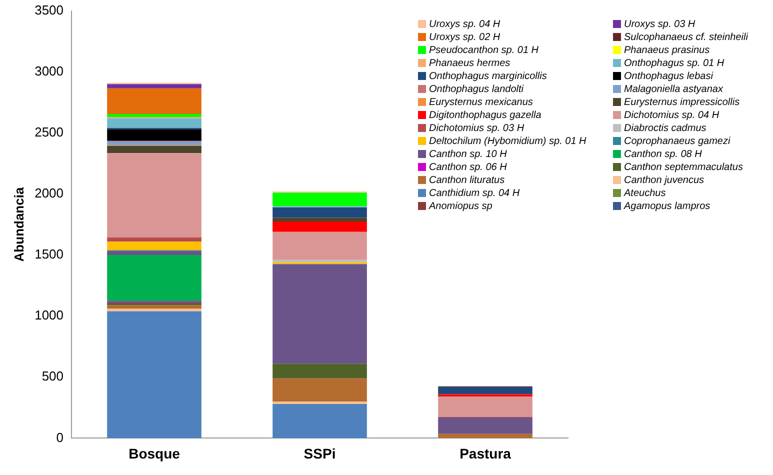  What do you see at coordinates (644, 193) in the screenshot?
I see `legend-label: Ateuchus` at bounding box center [644, 193].